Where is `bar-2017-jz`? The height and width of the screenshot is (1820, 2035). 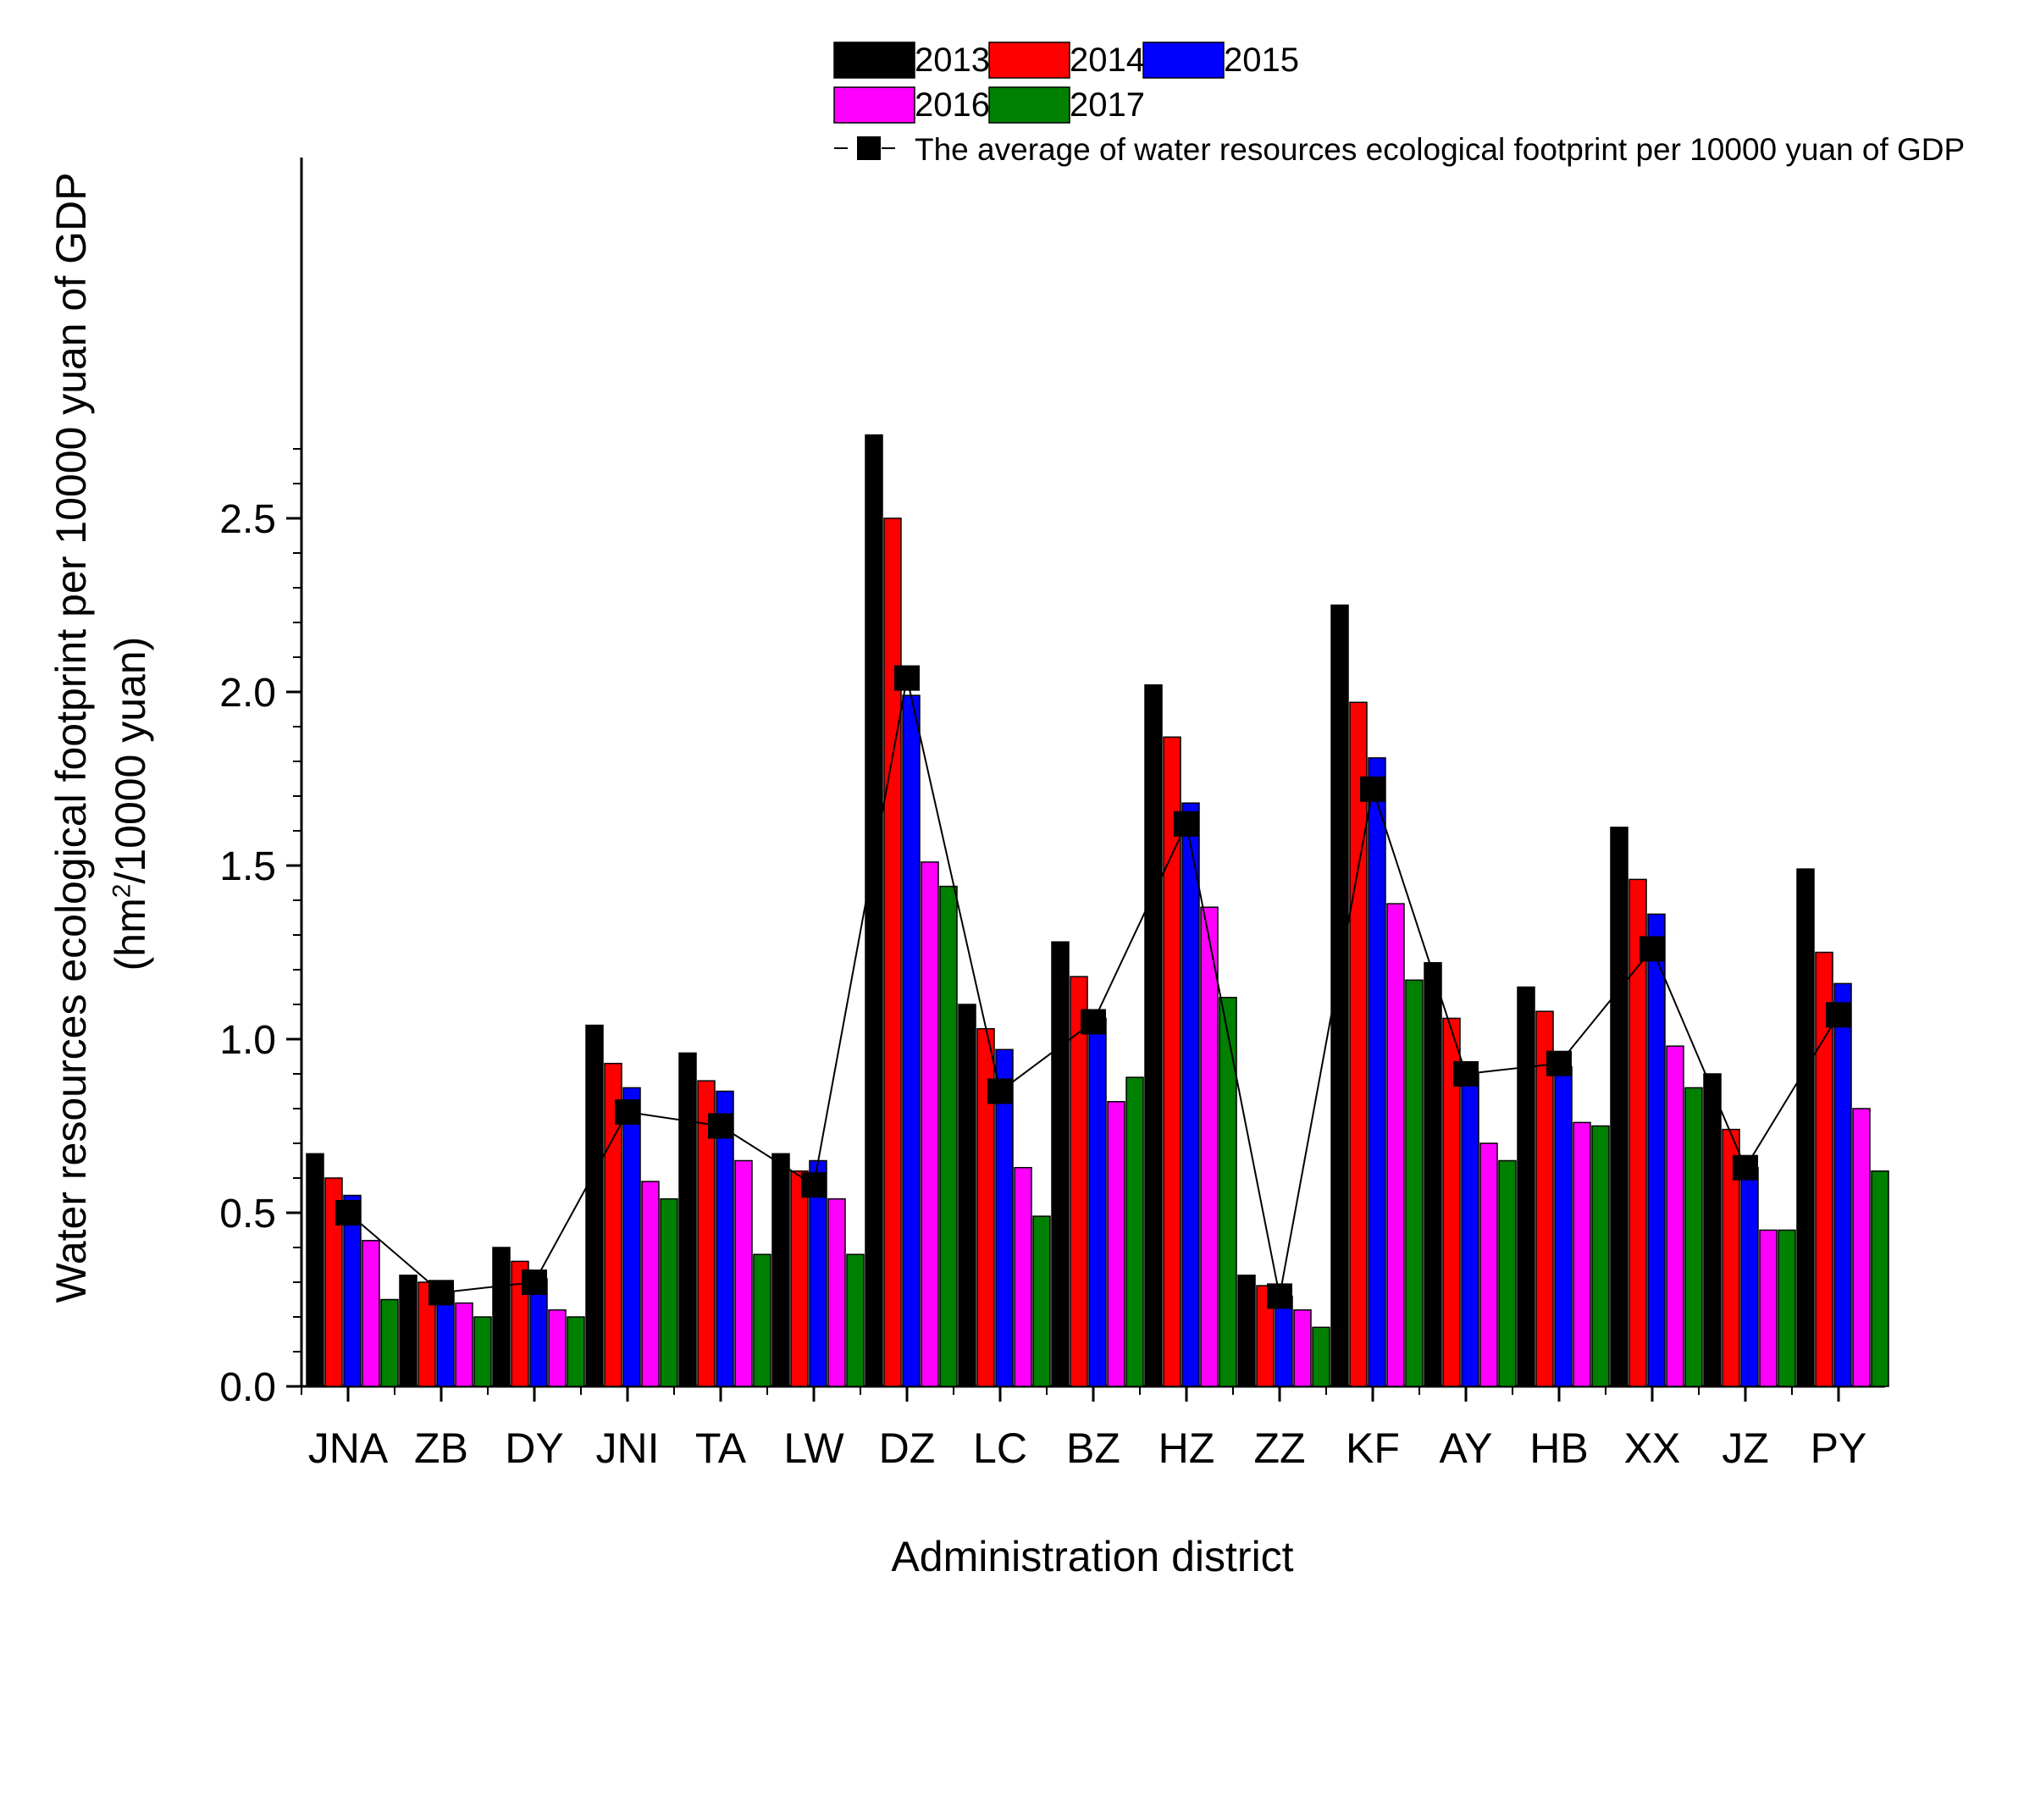 bar-2017-jz is located at coordinates (1787, 1308).